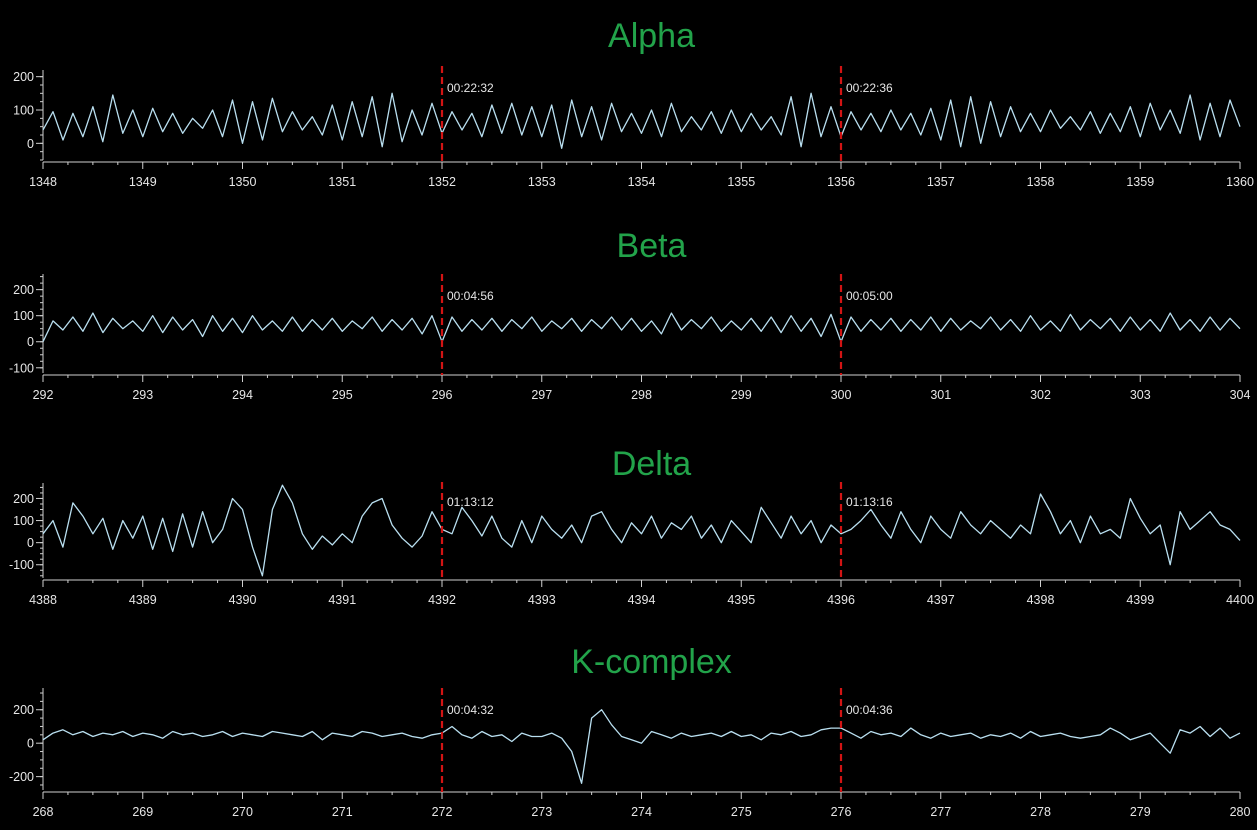  Describe the element at coordinates (869, 88) in the screenshot. I see `event-marker-label: 00:22:36` at that location.